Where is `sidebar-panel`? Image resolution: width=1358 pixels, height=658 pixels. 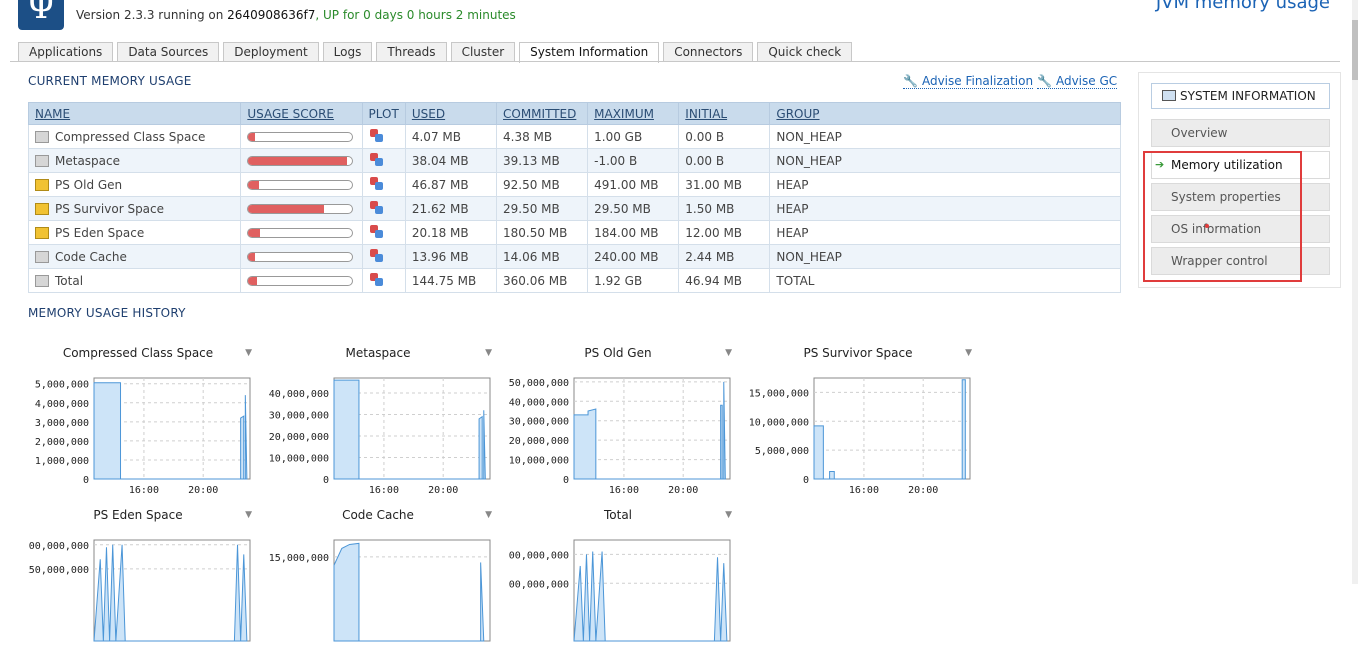
sidebar-panel is located at coordinates (1239, 180).